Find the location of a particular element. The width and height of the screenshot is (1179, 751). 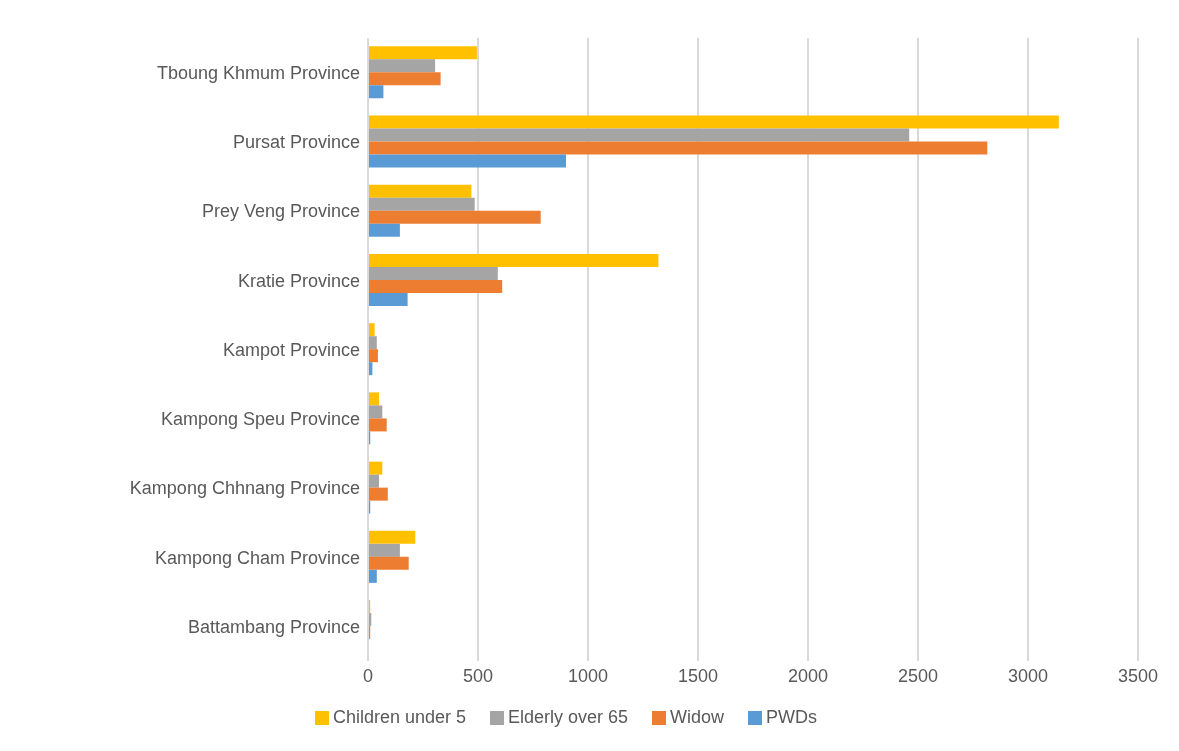

x-tick-label: 2000 is located at coordinates (808, 675).